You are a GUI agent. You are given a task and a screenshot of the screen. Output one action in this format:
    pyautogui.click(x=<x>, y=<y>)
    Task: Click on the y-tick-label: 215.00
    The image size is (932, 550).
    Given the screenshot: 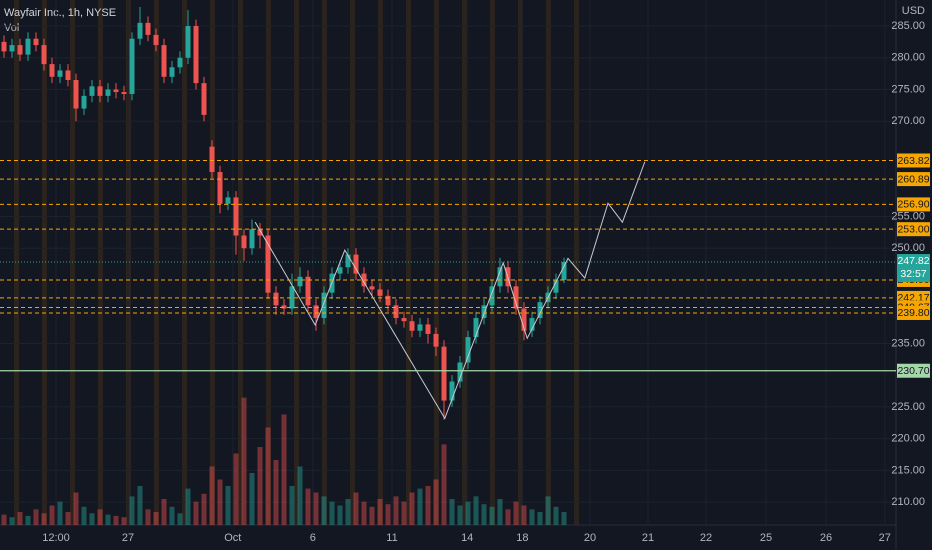 What is the action you would take?
    pyautogui.click(x=908, y=470)
    